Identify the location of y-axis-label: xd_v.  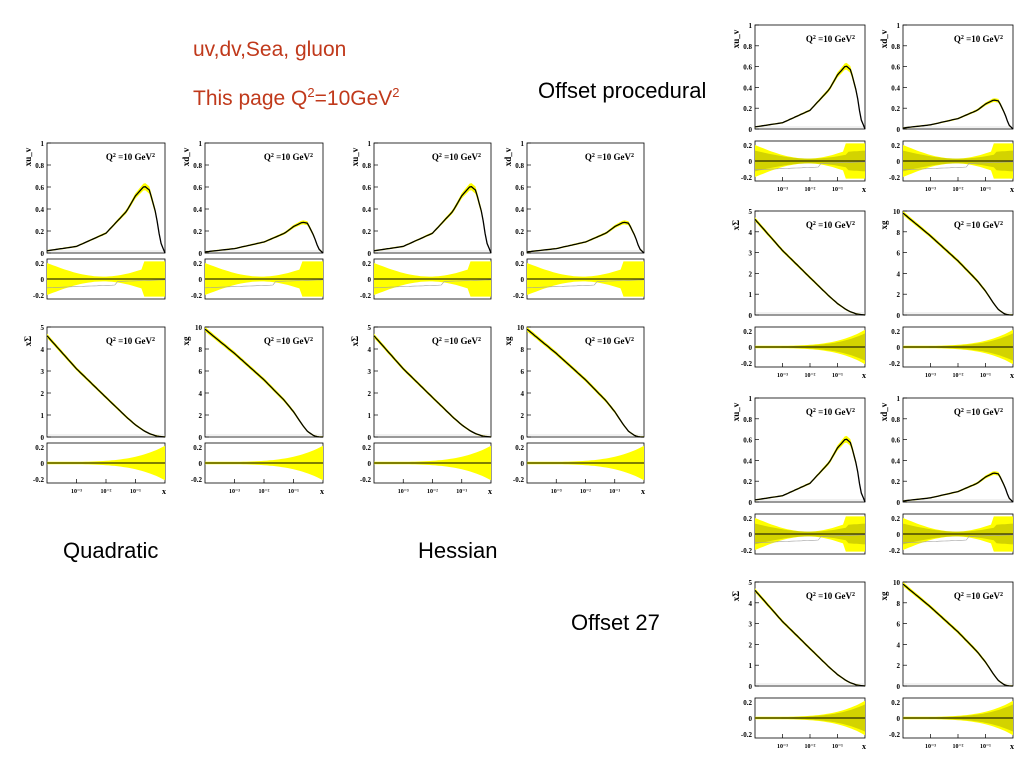
(508, 156).